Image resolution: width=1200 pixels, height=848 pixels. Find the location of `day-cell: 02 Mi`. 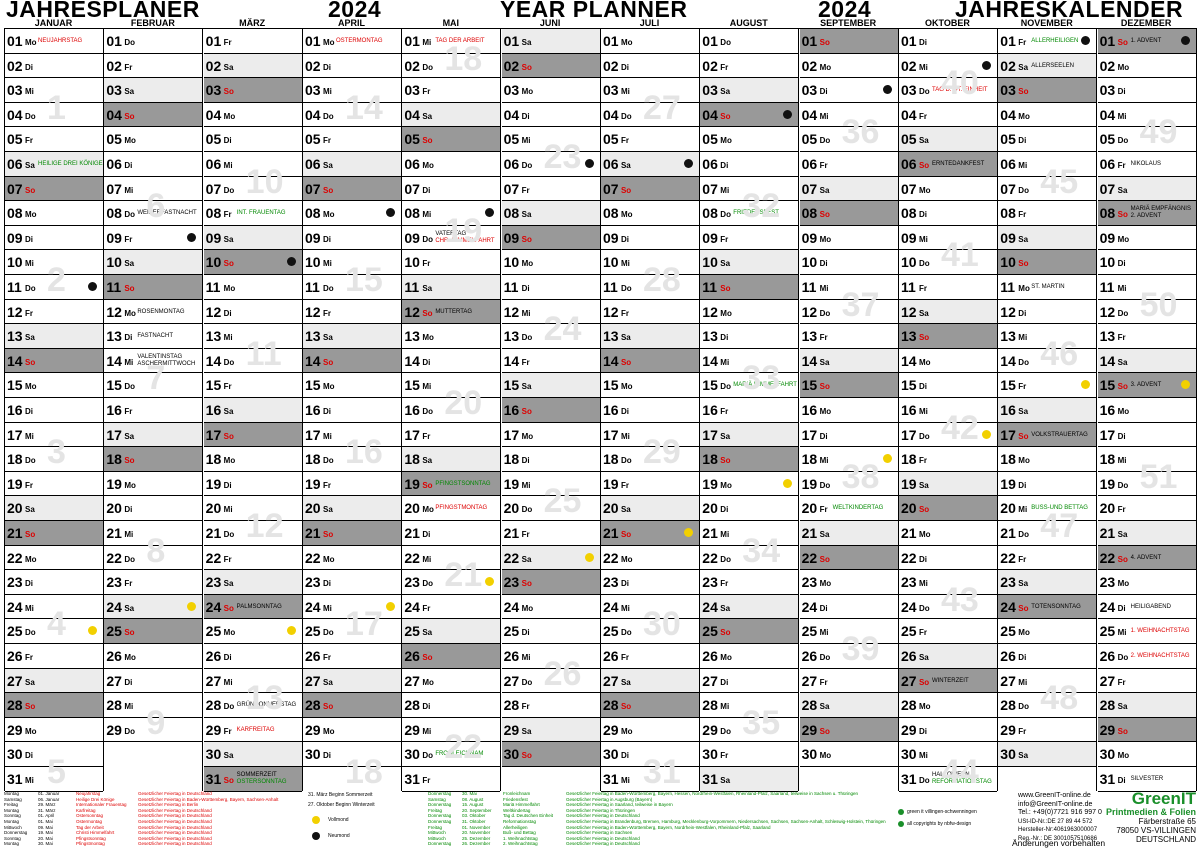

day-cell: 02 Mi is located at coordinates (947, 66).